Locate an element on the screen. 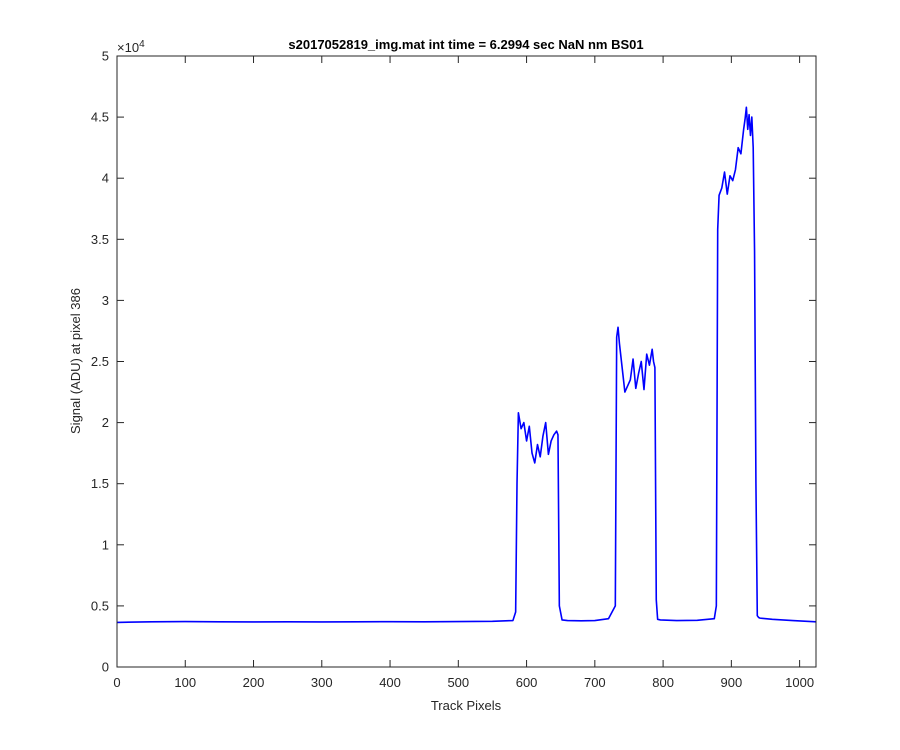 The image size is (900, 750). y-tick-label: 2.5 is located at coordinates (100, 361).